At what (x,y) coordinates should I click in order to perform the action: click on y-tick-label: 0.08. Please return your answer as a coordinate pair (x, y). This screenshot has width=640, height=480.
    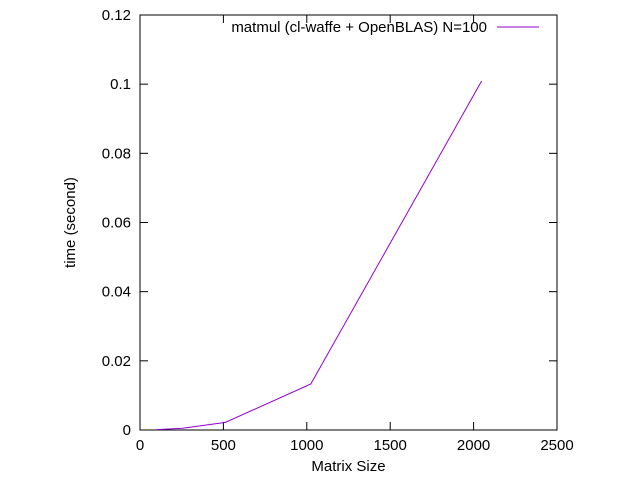
    Looking at the image, I should click on (116, 153).